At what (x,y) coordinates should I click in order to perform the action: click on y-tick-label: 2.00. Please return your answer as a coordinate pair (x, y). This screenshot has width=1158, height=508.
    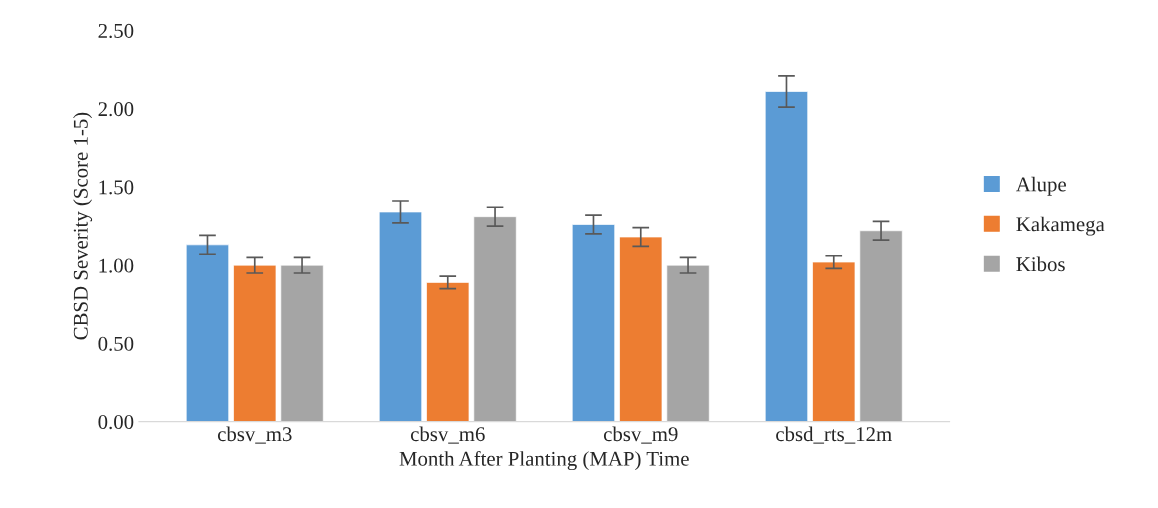
    Looking at the image, I should click on (116, 109).